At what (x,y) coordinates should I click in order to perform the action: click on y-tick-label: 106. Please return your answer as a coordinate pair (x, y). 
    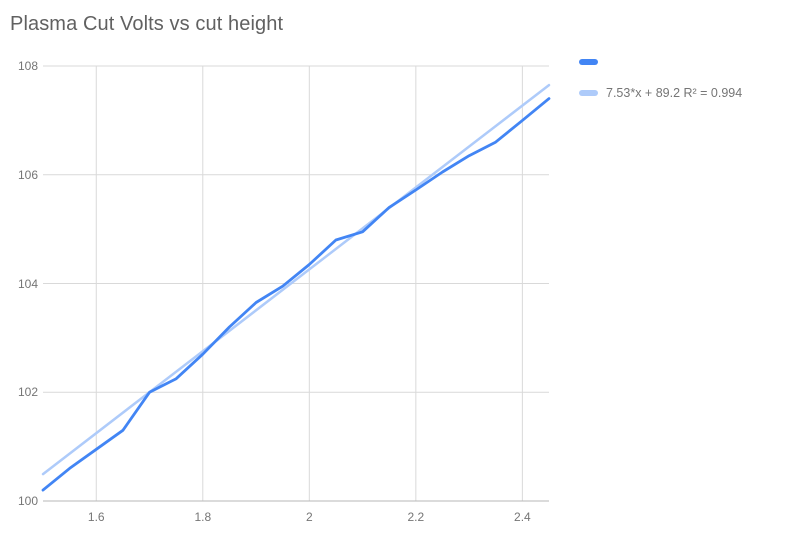
    Looking at the image, I should click on (27, 174).